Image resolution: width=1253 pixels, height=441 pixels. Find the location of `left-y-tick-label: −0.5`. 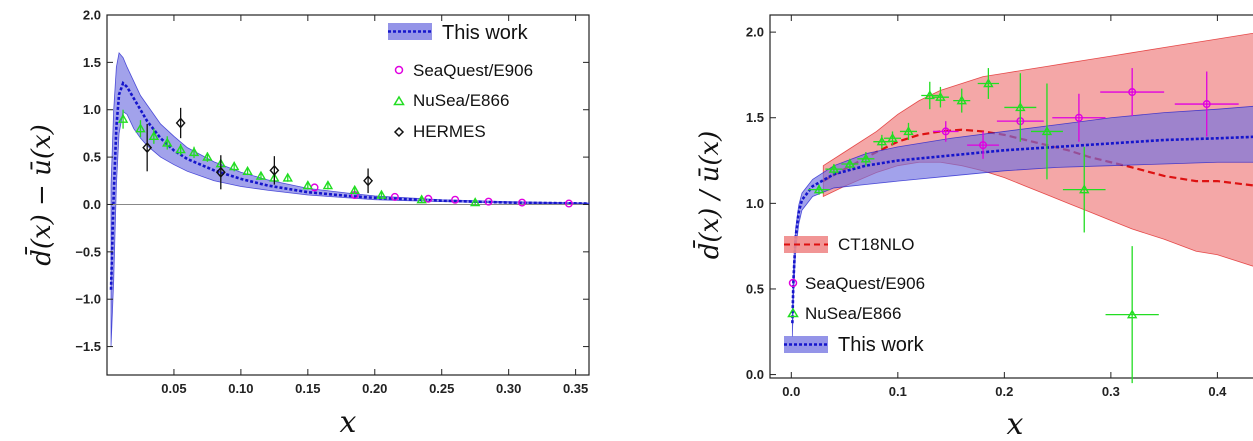

left-y-tick-label: −0.5 is located at coordinates (88, 251).